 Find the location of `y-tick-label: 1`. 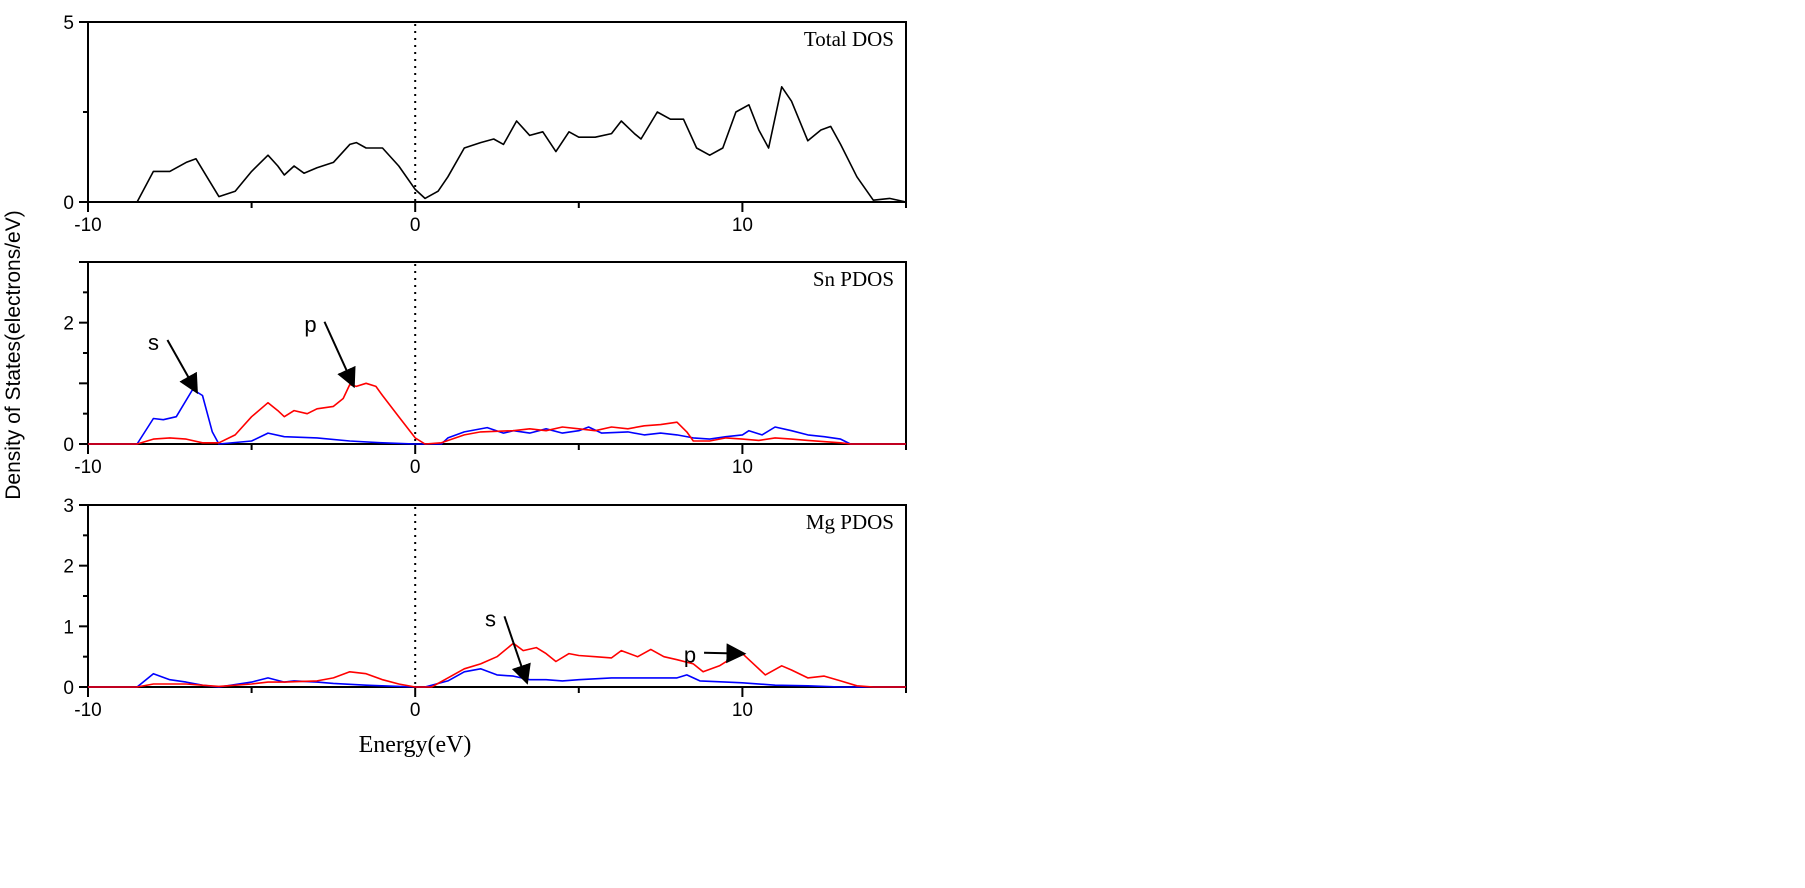

y-tick-label: 1 is located at coordinates (68, 627).